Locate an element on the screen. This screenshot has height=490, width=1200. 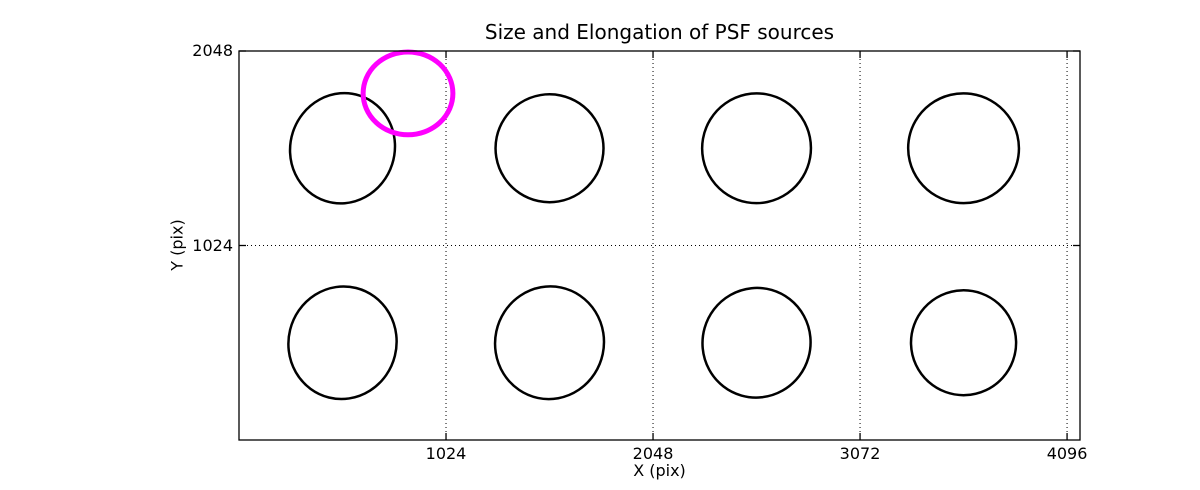
x-tick-label: 2048 is located at coordinates (653, 453).